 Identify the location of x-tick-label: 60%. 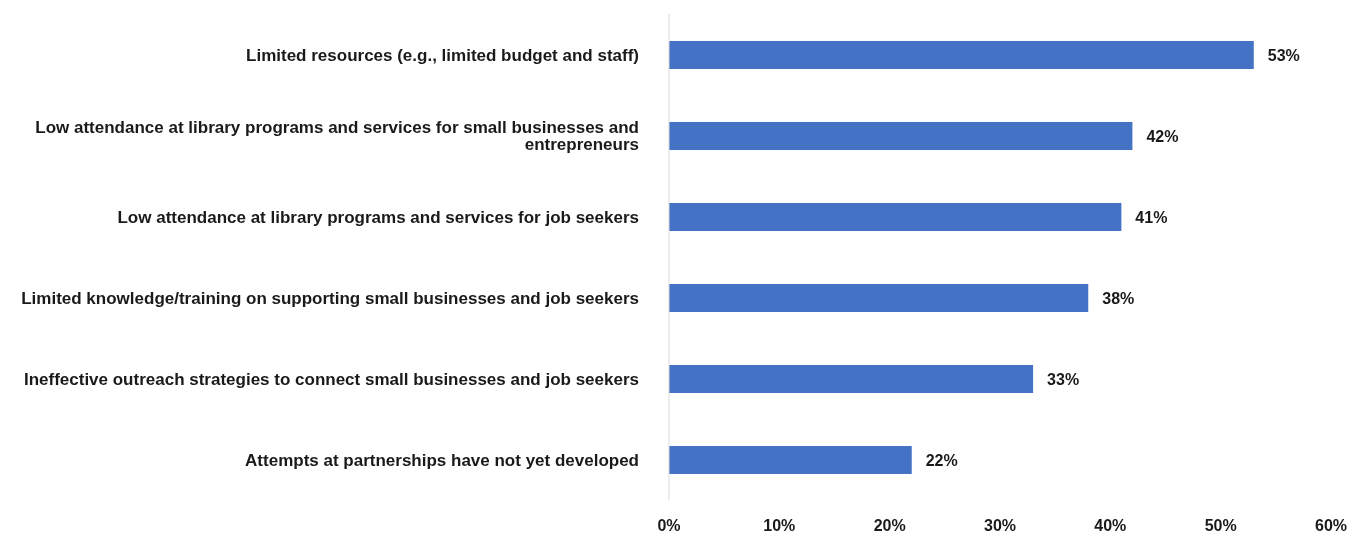
(1331, 526).